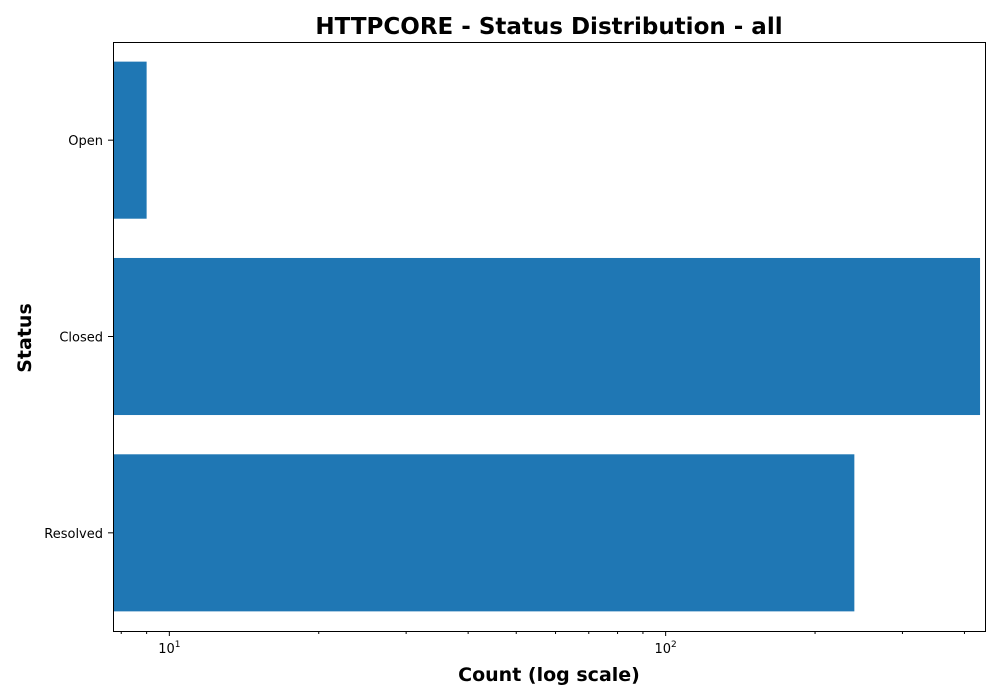 The height and width of the screenshot is (700, 1000). I want to click on y-tick-label-resolved: Resolved, so click(73, 534).